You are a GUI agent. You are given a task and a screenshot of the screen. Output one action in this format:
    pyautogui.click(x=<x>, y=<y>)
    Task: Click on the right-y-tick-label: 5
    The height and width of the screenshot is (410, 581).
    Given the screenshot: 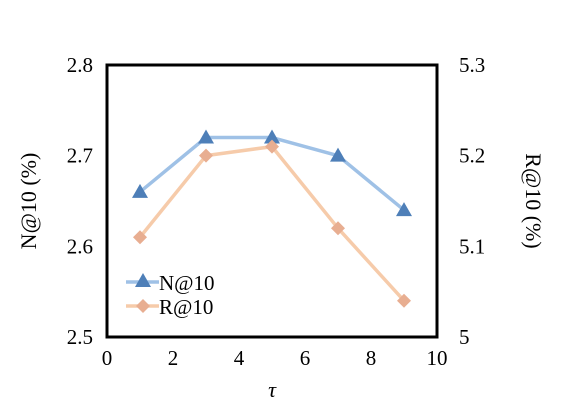 What is the action you would take?
    pyautogui.click(x=464, y=337)
    